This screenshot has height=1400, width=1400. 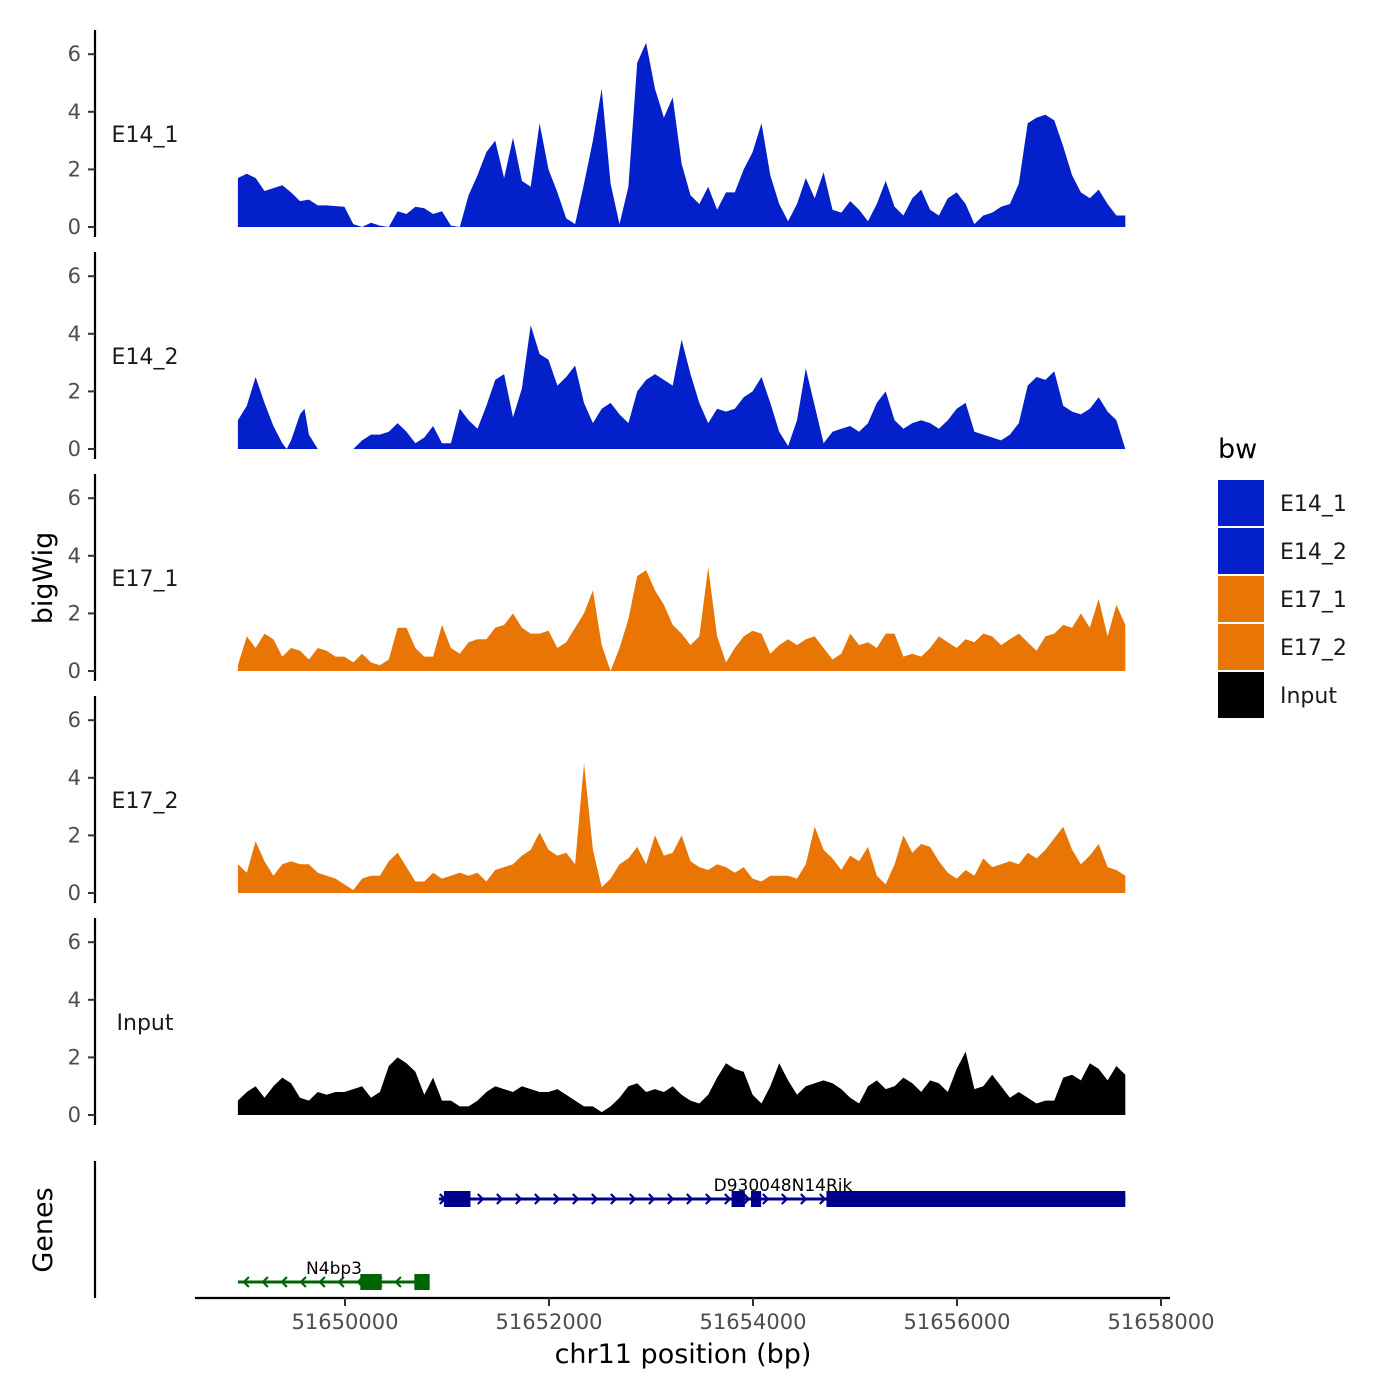 I want to click on legend-item-E14_2: E14_2, so click(x=1282, y=551).